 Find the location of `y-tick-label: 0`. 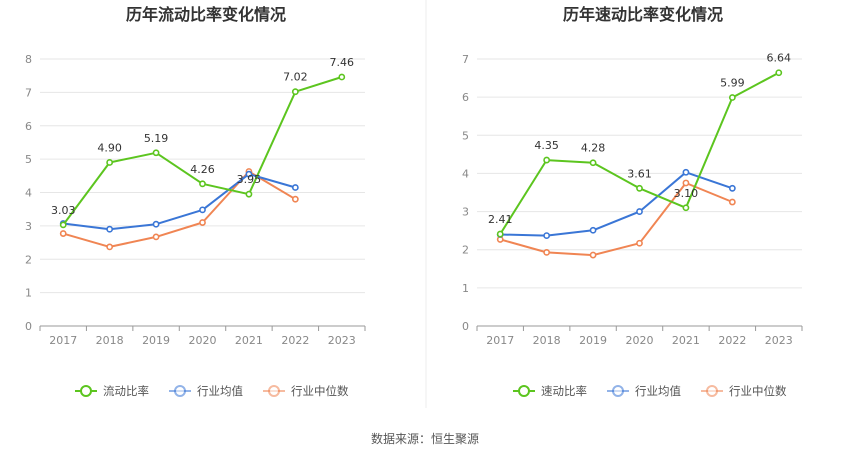

y-tick-label: 0 is located at coordinates (28, 326).